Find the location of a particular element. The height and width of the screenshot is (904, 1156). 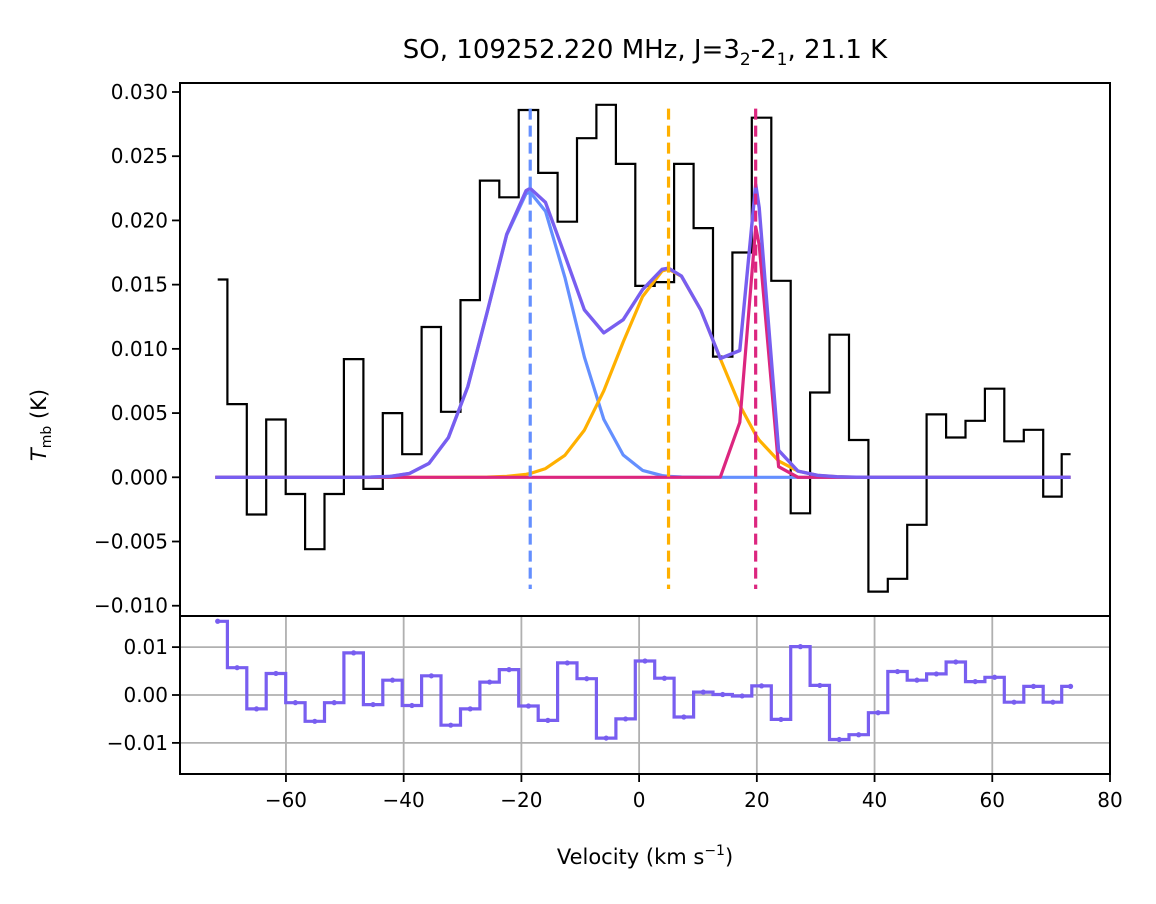

residual-y-tick-label: 0.00 is located at coordinates (145, 695).